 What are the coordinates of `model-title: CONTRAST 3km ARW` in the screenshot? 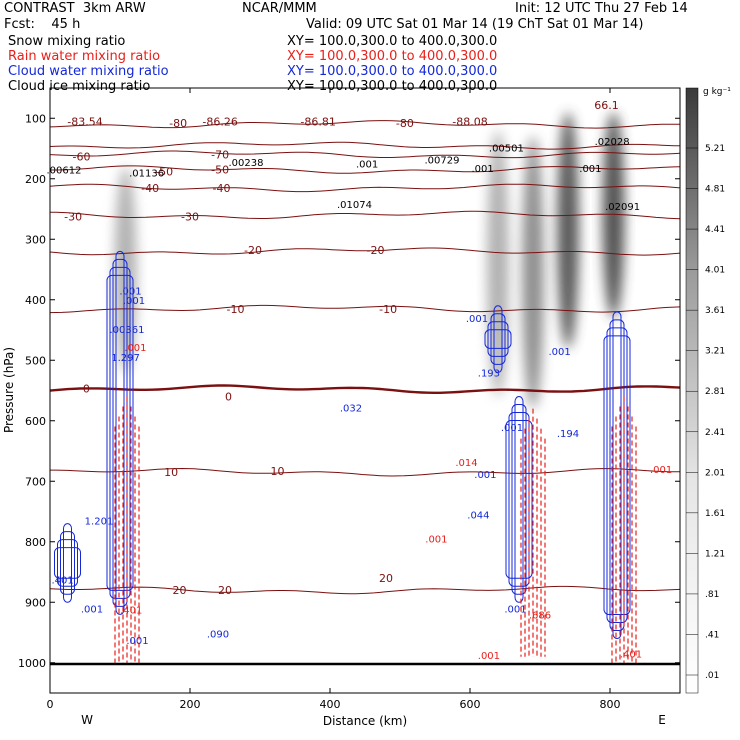 It's located at (75, 8).